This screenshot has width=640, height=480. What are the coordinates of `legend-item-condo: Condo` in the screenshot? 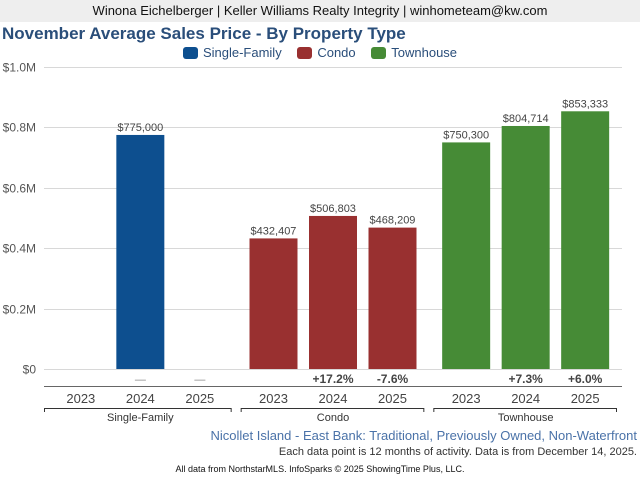 It's located at (326, 52).